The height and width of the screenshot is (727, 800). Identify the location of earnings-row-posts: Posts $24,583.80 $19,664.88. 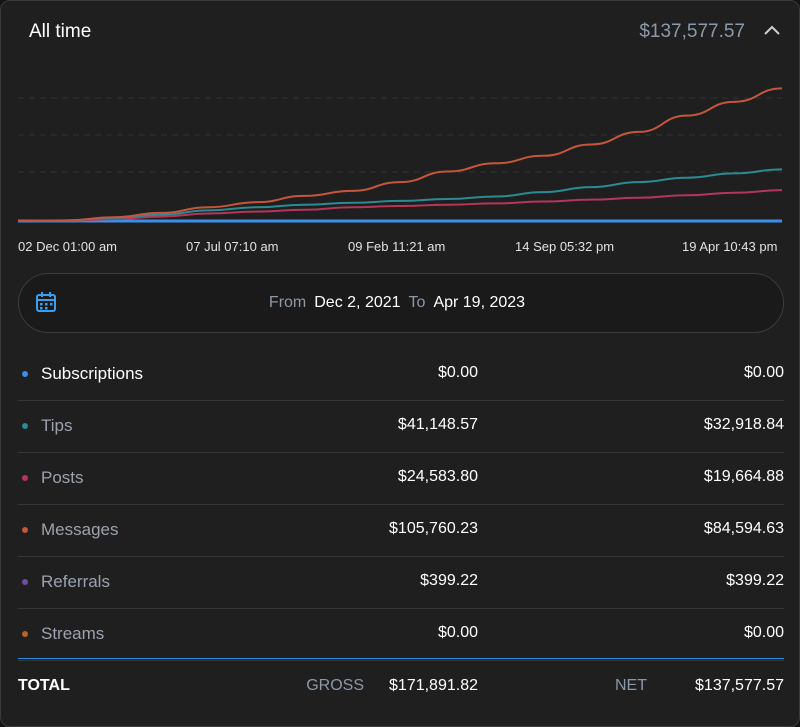
(401, 479).